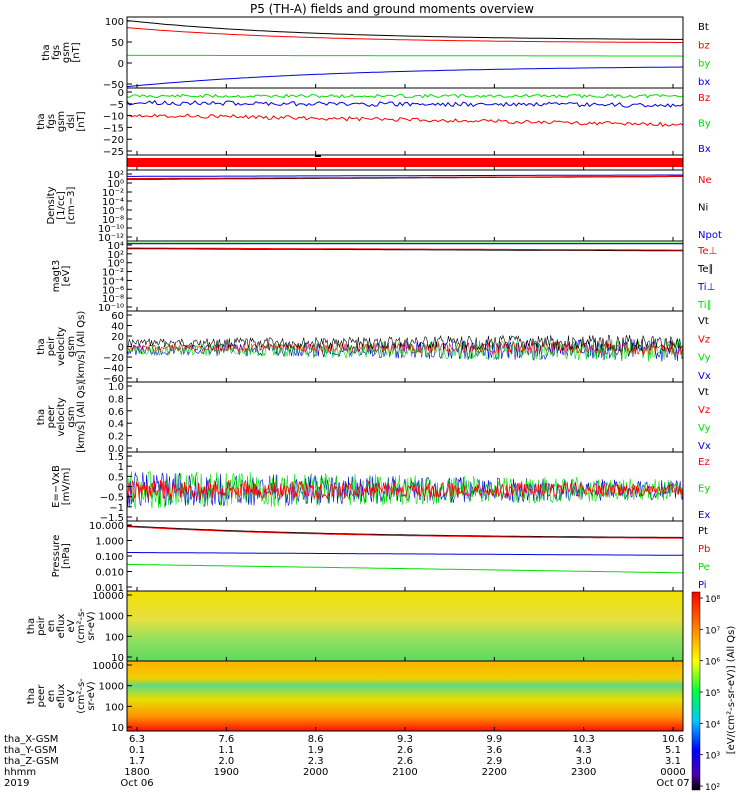  Describe the element at coordinates (405, 343) in the screenshot. I see `trace-vt` at that location.